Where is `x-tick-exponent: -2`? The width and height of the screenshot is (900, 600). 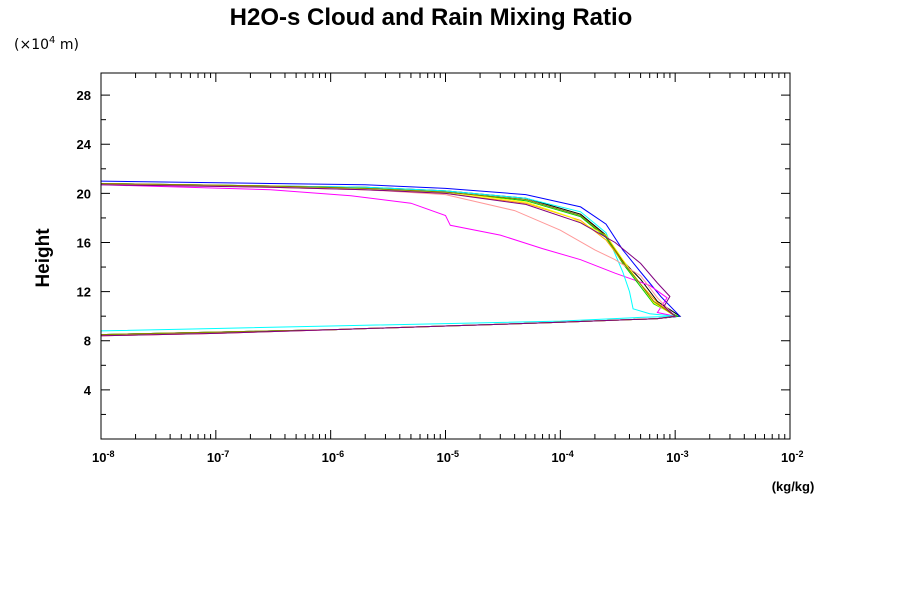 x-tick-exponent: -2 is located at coordinates (799, 454).